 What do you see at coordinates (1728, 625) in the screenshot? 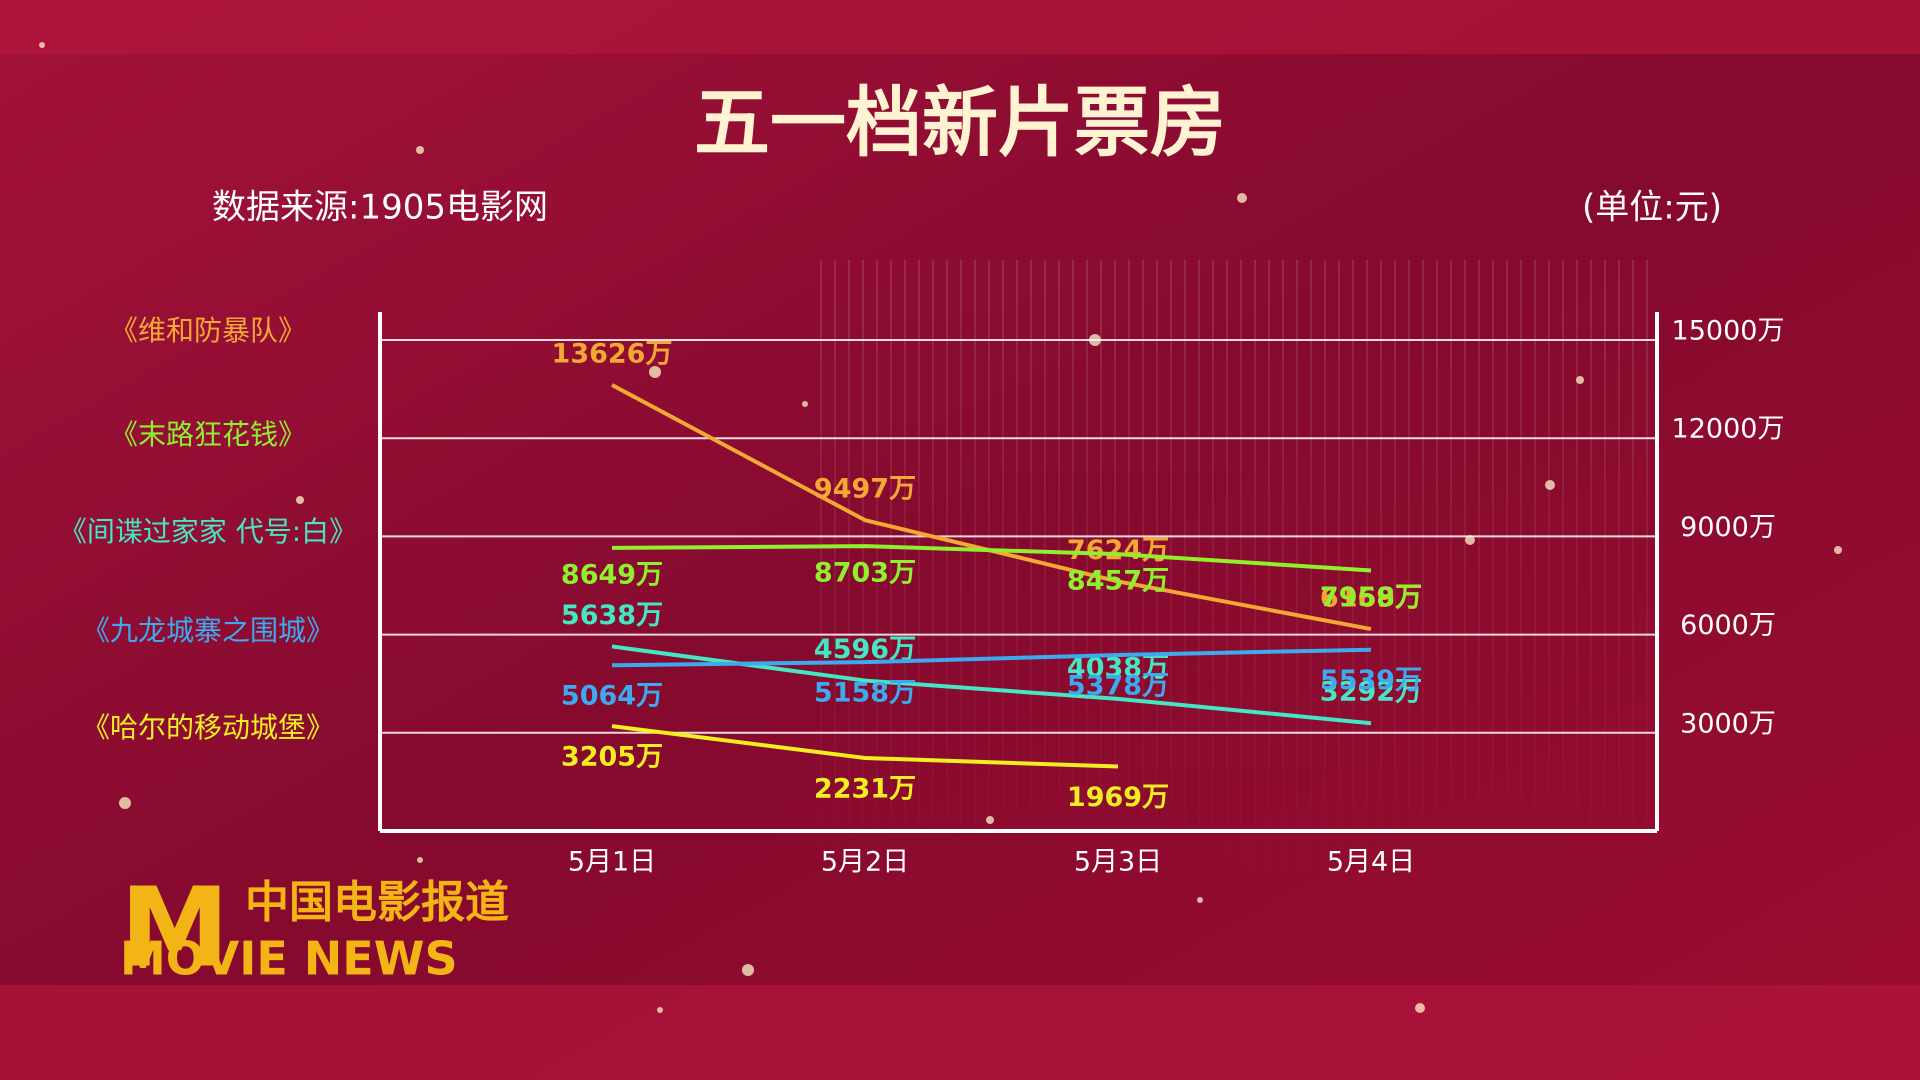
I see `y-tick-label: 6000万` at bounding box center [1728, 625].